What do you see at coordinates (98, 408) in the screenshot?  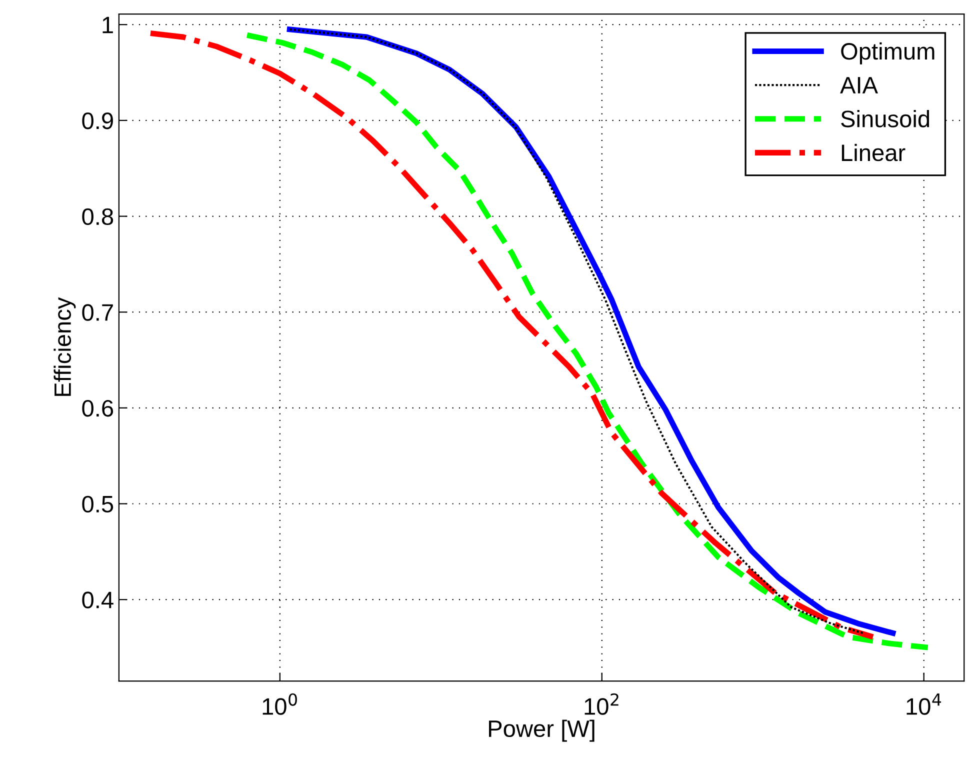 I see `y-tick-label: 0.6` at bounding box center [98, 408].